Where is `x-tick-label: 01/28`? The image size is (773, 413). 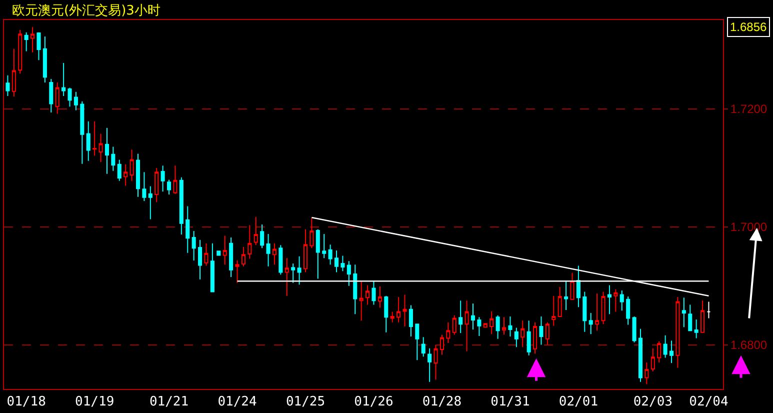
x-tick-label: 01/28 is located at coordinates (442, 402).